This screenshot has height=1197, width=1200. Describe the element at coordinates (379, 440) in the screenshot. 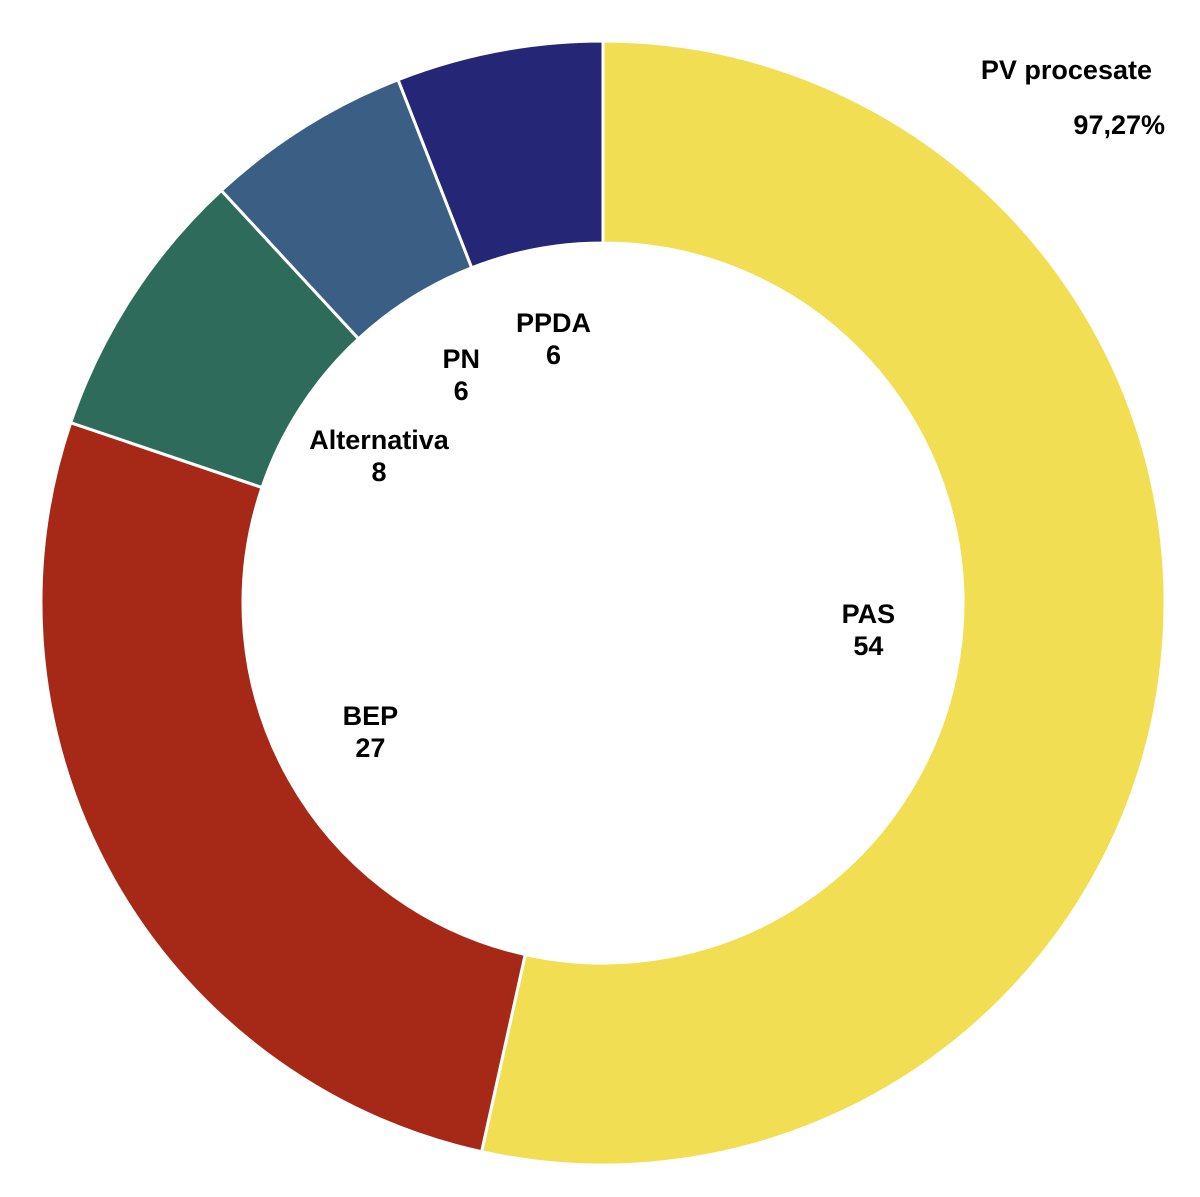

I see `slice-label: Alternativa` at that location.